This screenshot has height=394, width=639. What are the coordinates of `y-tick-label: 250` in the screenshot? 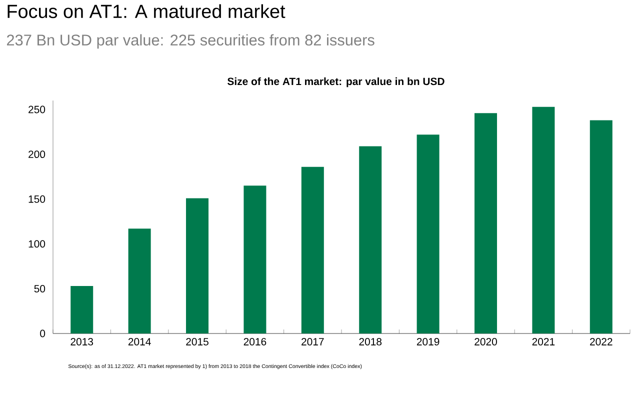 It's located at (37, 110).